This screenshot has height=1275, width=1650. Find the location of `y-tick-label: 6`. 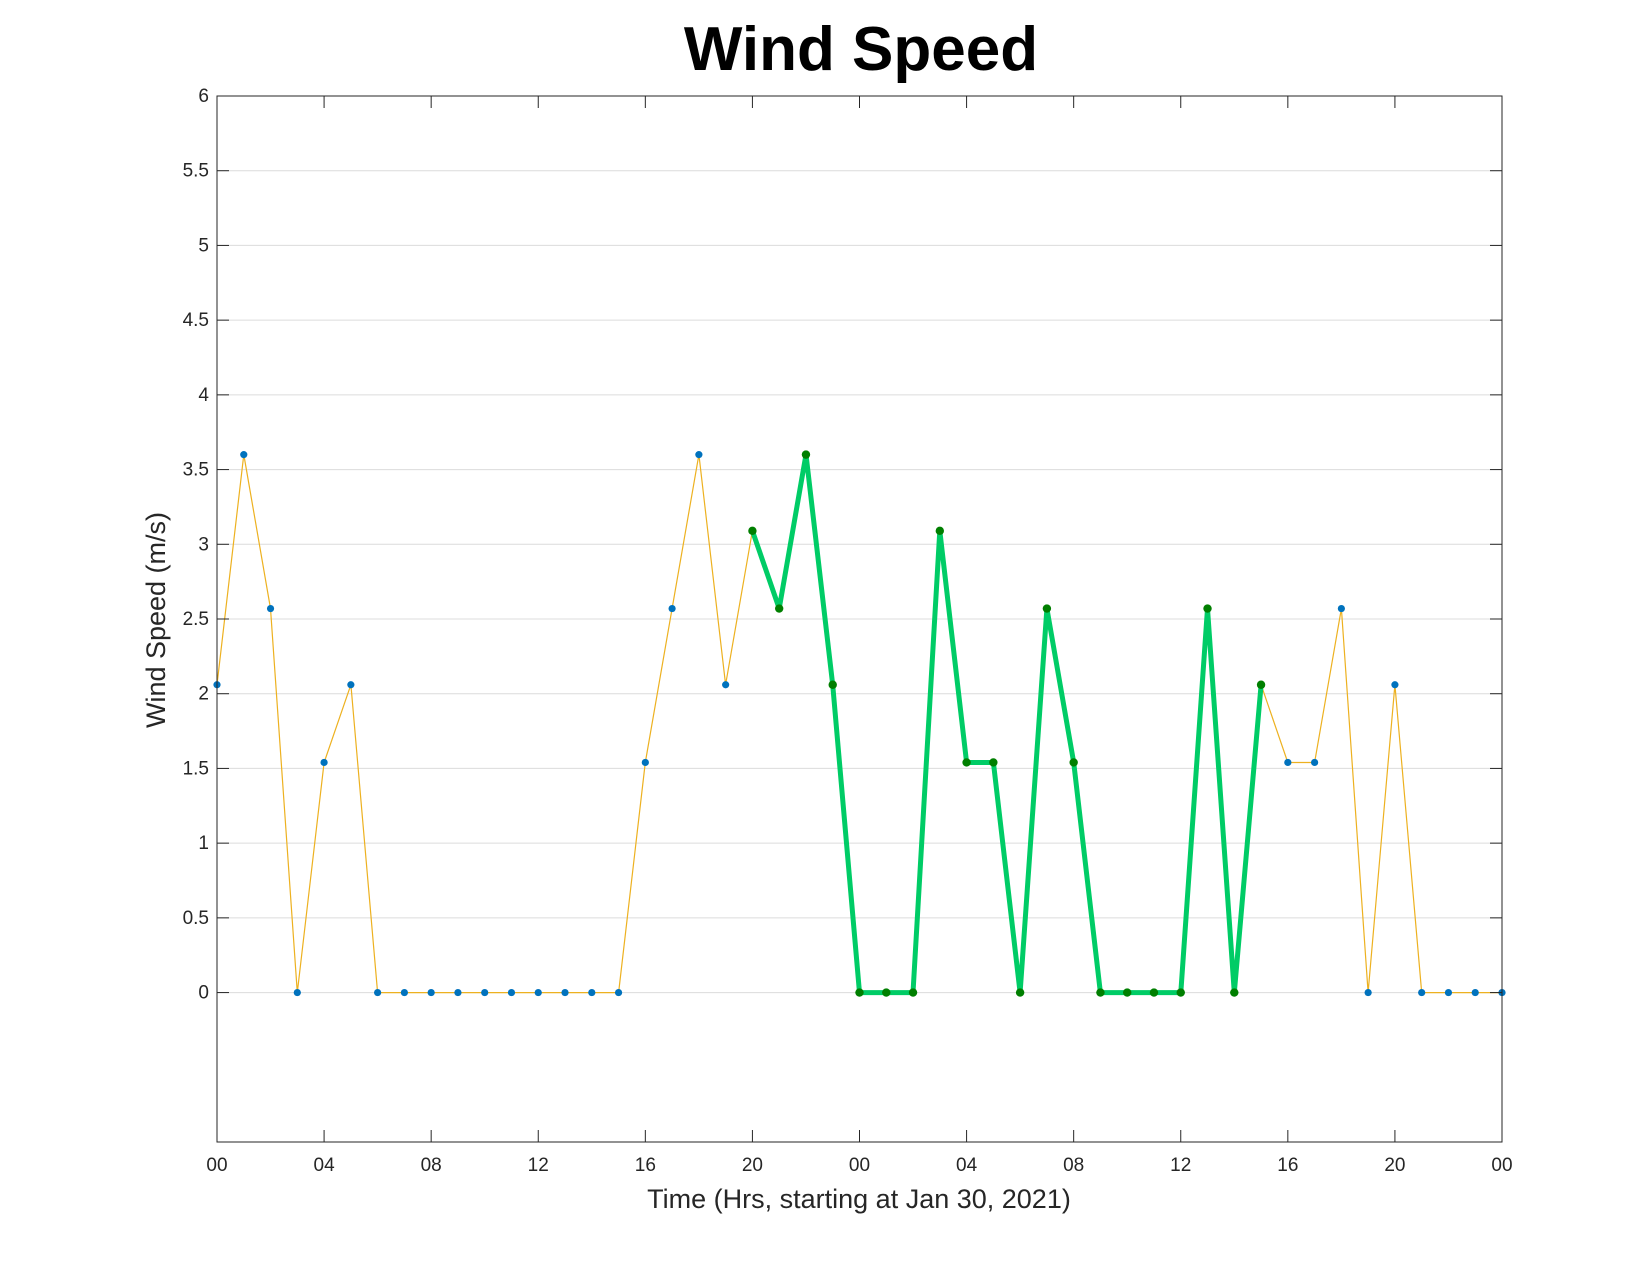

y-tick-label: 6 is located at coordinates (203, 96).